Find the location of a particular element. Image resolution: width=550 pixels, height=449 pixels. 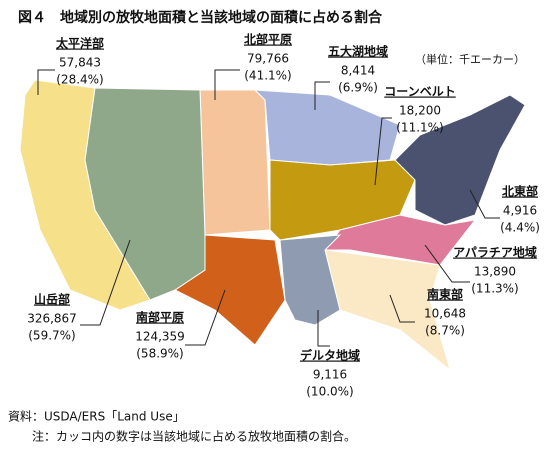

region-share: (59.7%) is located at coordinates (51, 336).